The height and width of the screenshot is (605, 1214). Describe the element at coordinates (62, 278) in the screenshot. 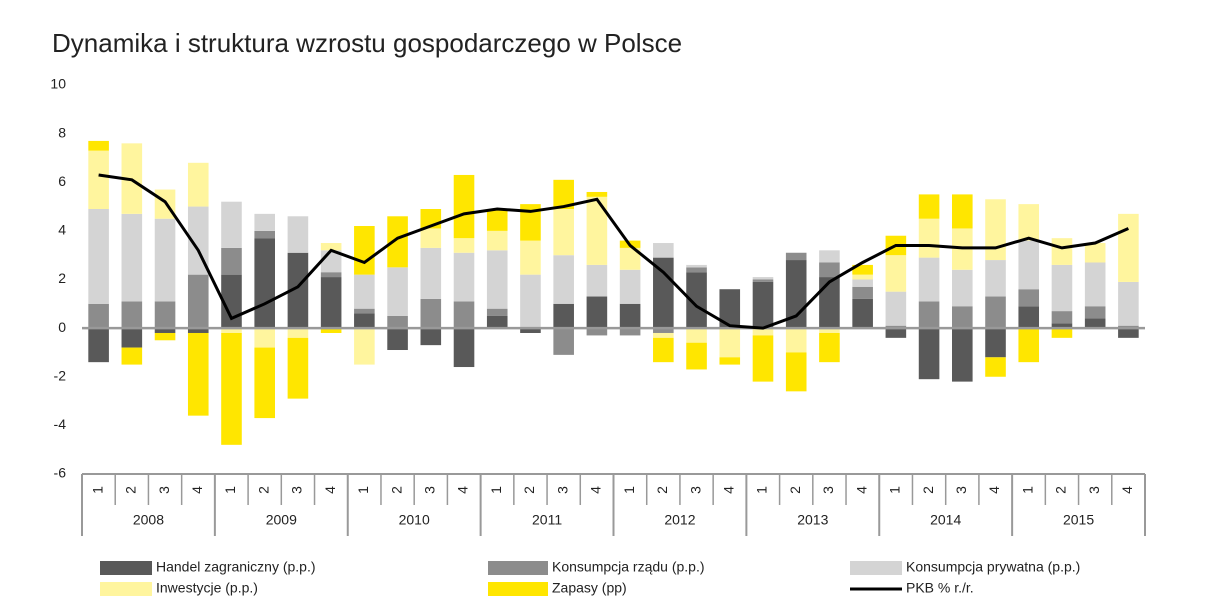

I see `y-tick-label: 2` at that location.